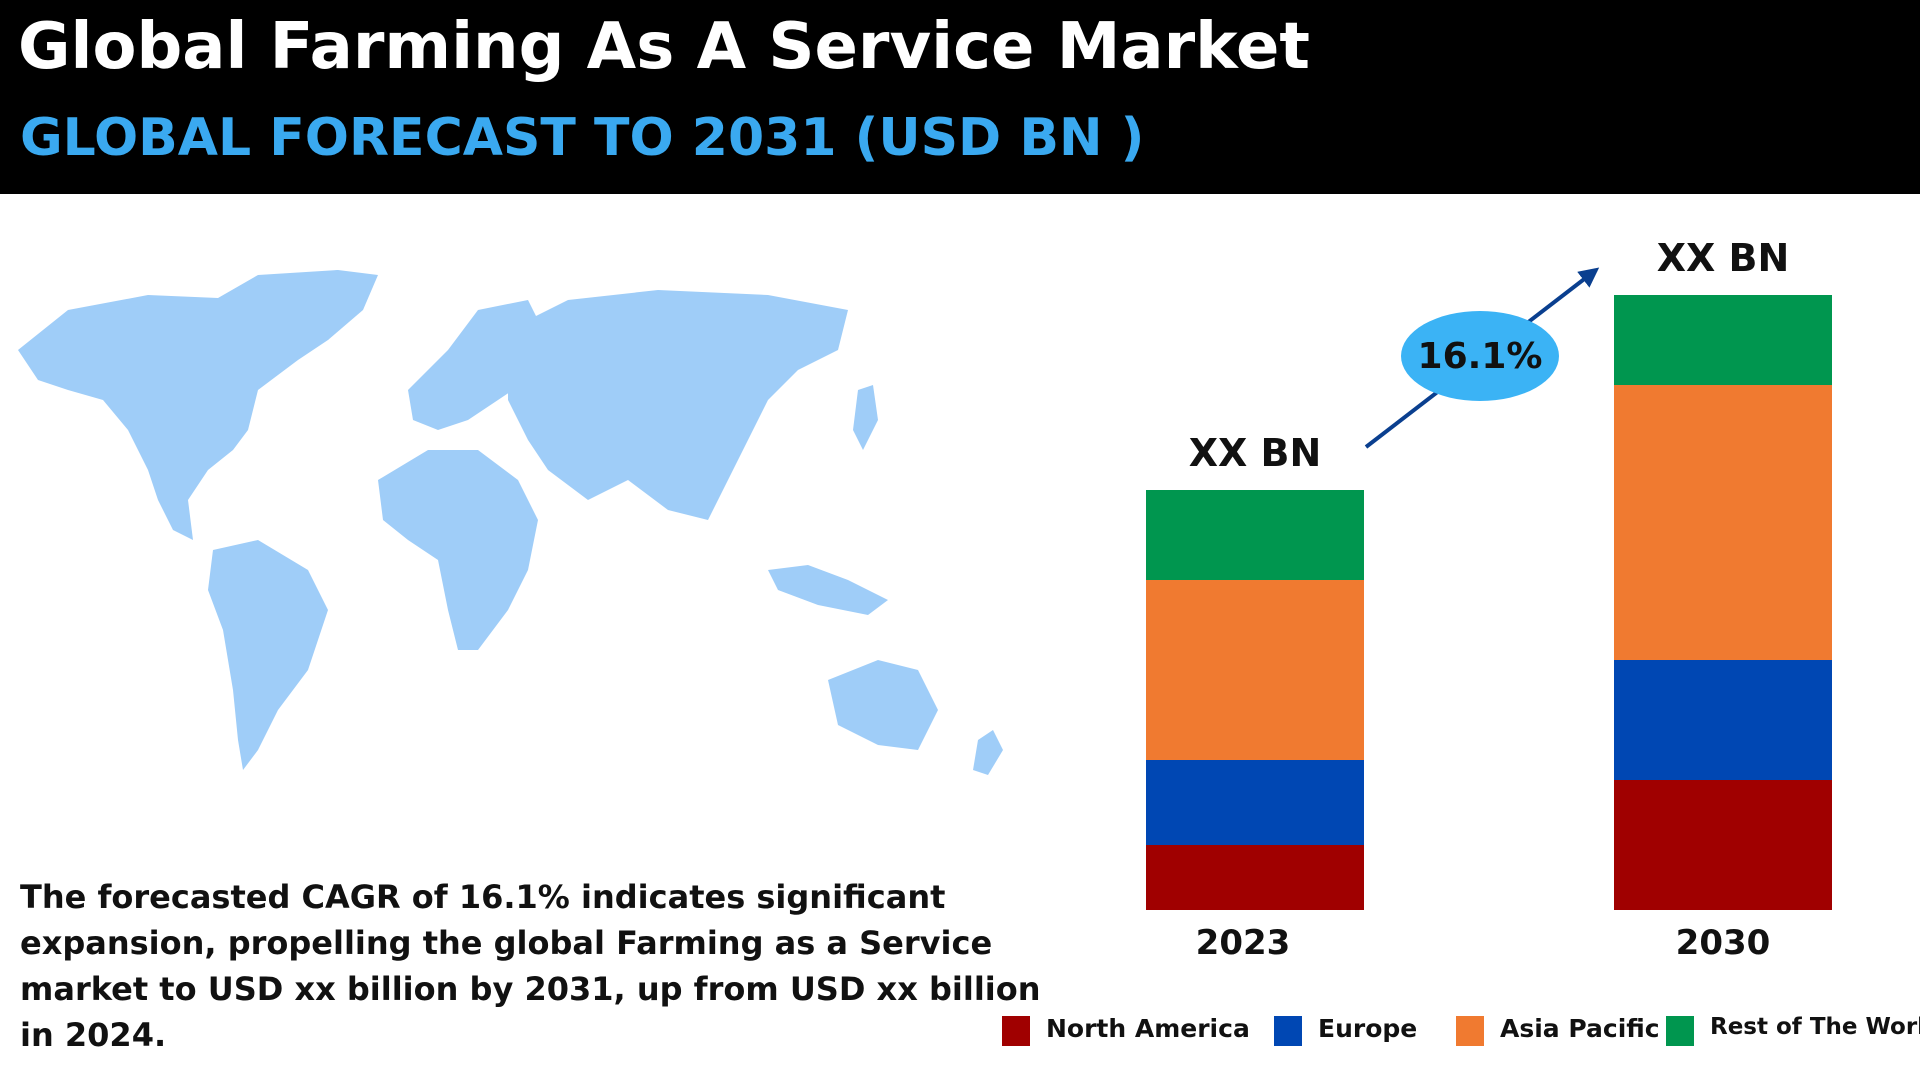 The width and height of the screenshot is (1920, 1080). I want to click on legend-label: Asia Pacific, so click(1580, 1028).